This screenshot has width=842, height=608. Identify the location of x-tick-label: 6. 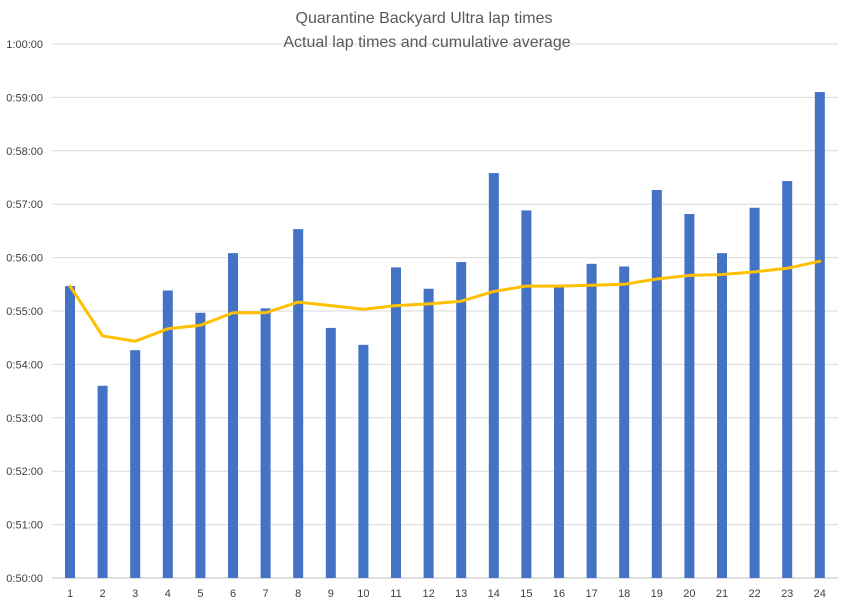
(233, 594).